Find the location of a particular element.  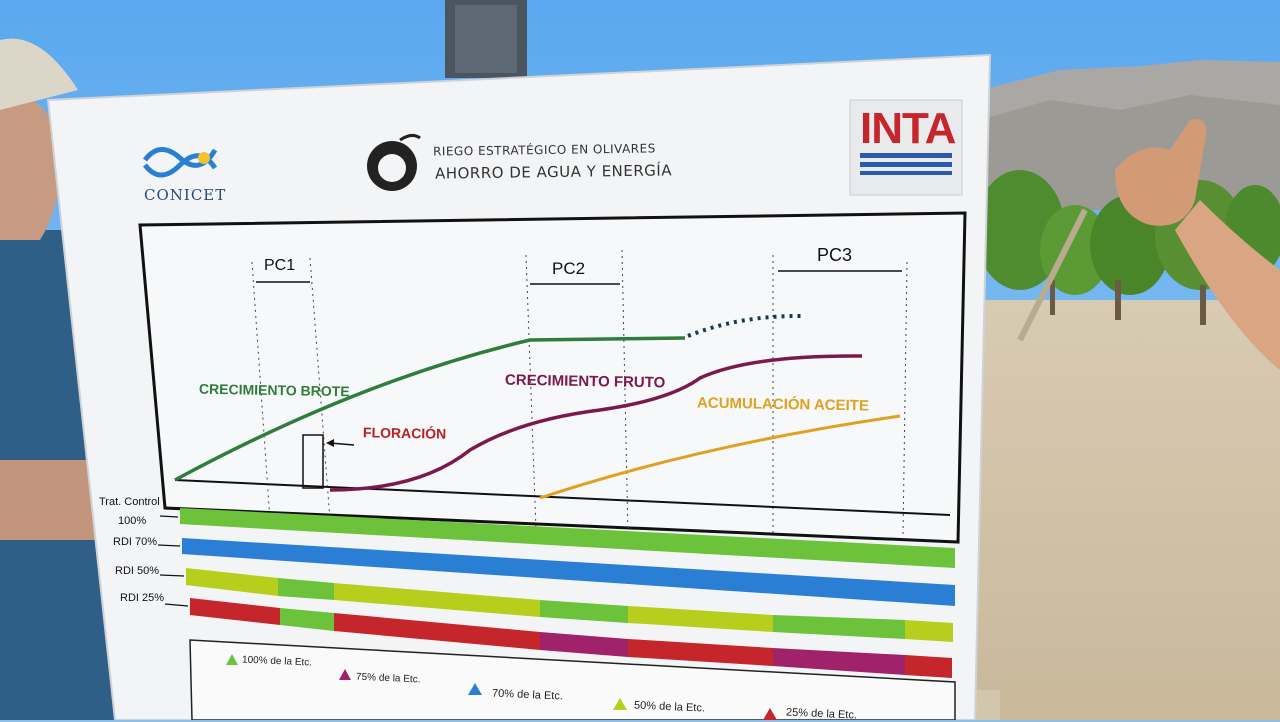

curve-brote-projected is located at coordinates (746, 325).